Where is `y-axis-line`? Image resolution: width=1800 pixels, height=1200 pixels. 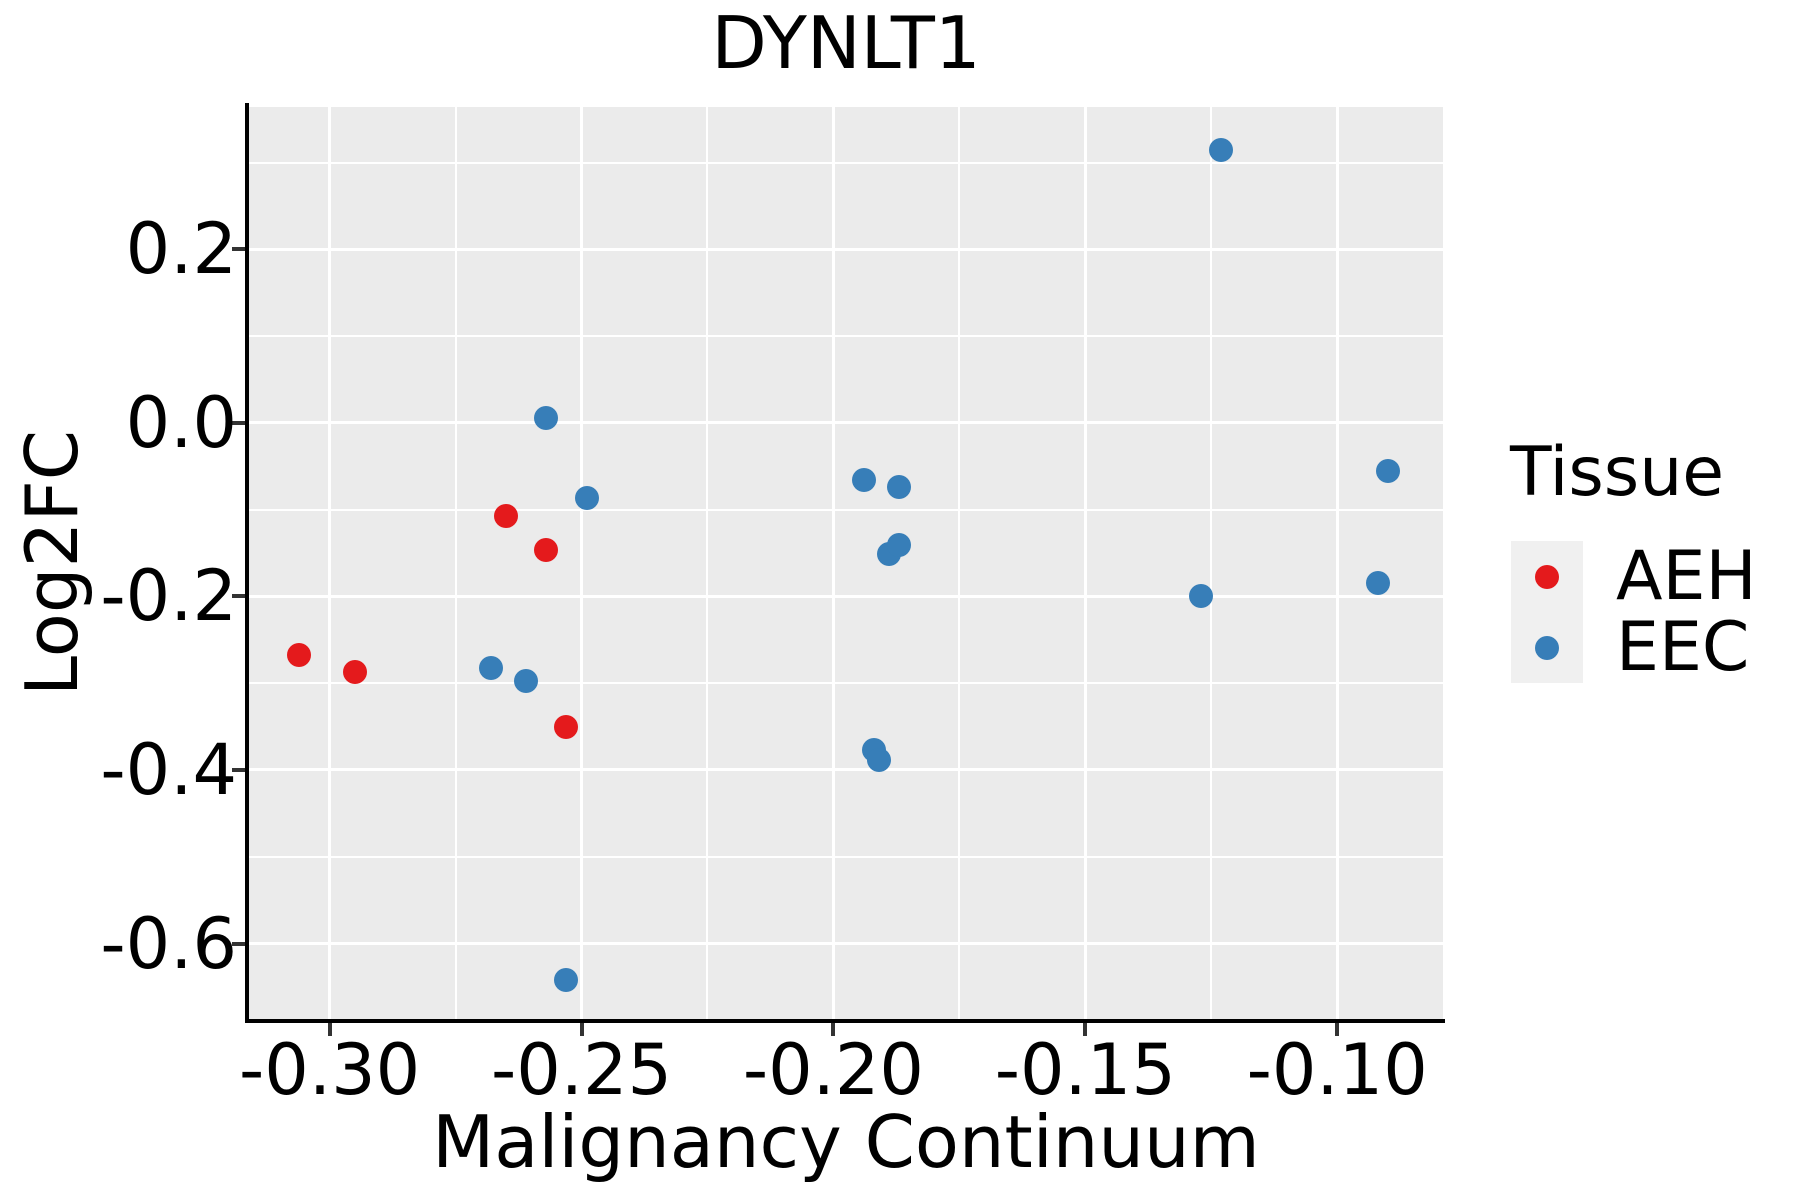
y-axis-line is located at coordinates (247, 563).